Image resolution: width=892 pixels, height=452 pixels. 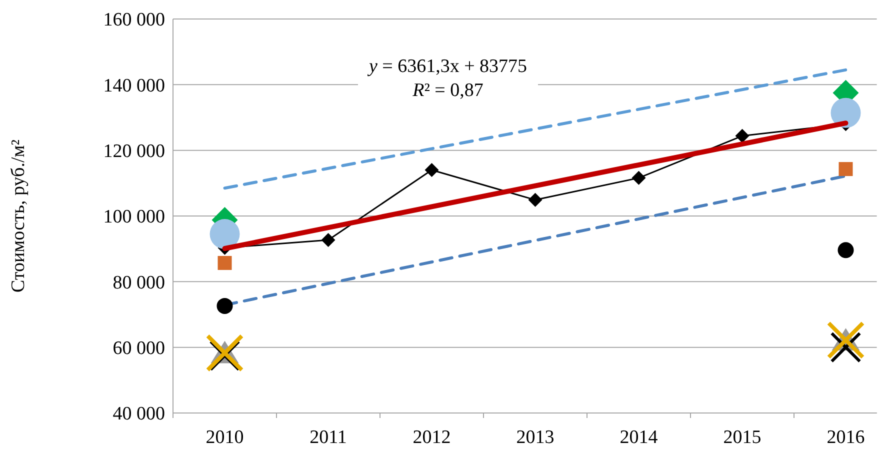 What do you see at coordinates (138, 348) in the screenshot?
I see `y-tick-label: 60 000` at bounding box center [138, 348].